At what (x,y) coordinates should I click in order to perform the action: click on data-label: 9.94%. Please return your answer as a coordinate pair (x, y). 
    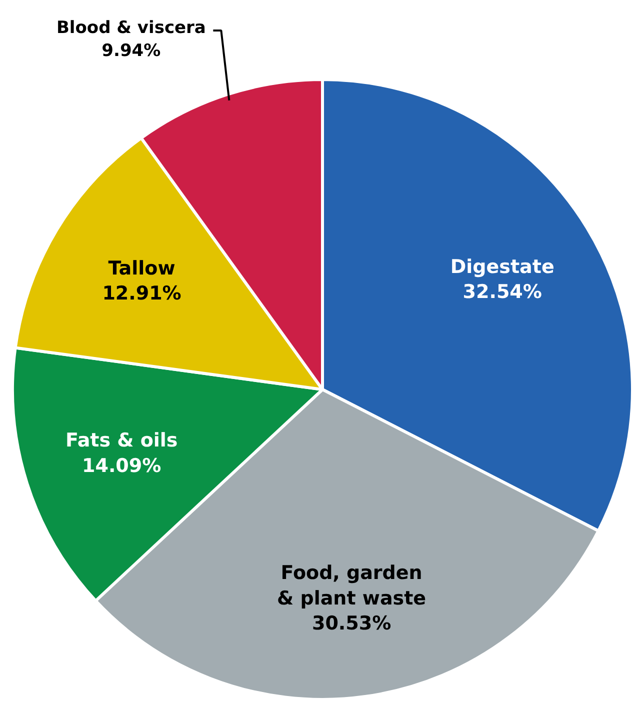
    Looking at the image, I should click on (131, 51).